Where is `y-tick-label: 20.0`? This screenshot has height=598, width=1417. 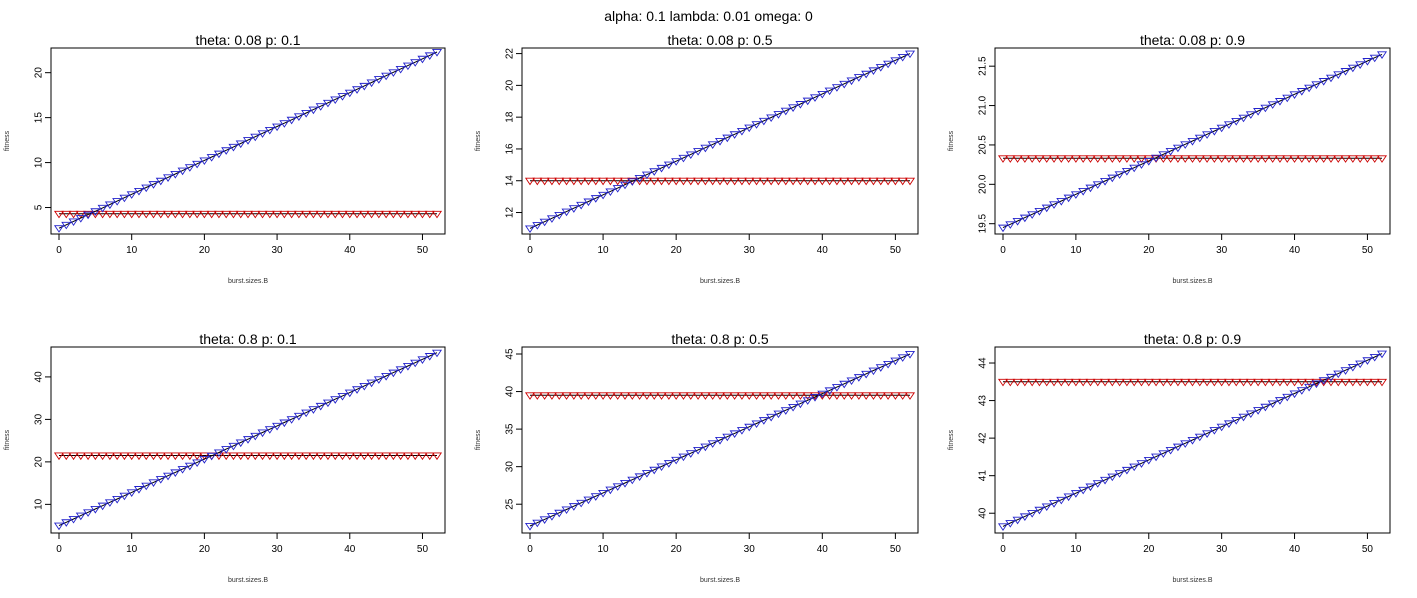
y-tick-label: 20.0 is located at coordinates (983, 184).